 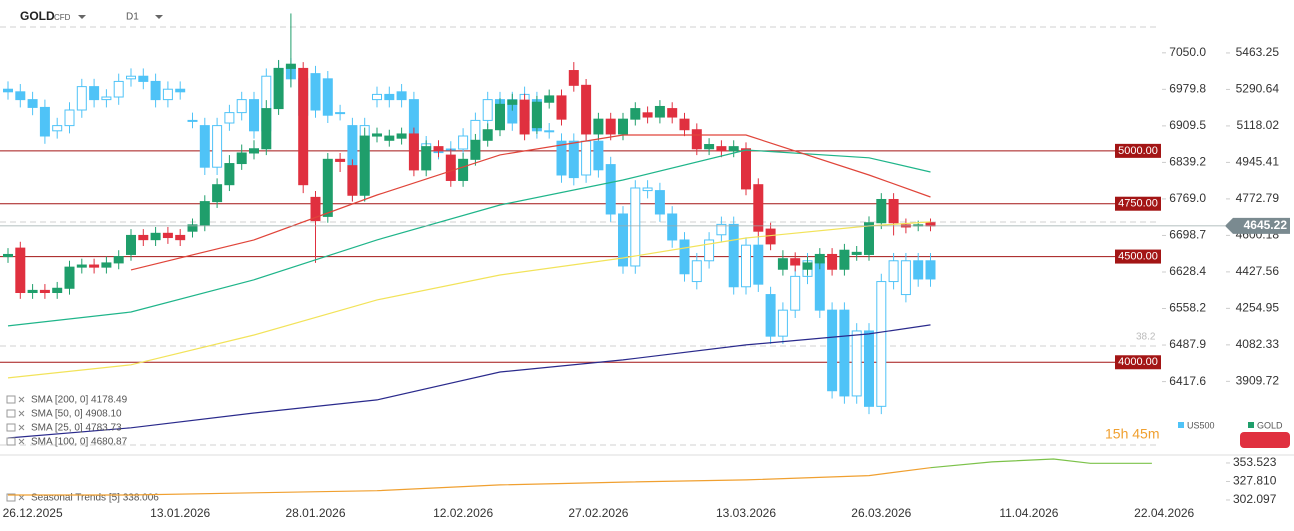 What do you see at coordinates (76, 428) in the screenshot?
I see `sma-legend: SMA [25, 0] 4783.73` at bounding box center [76, 428].